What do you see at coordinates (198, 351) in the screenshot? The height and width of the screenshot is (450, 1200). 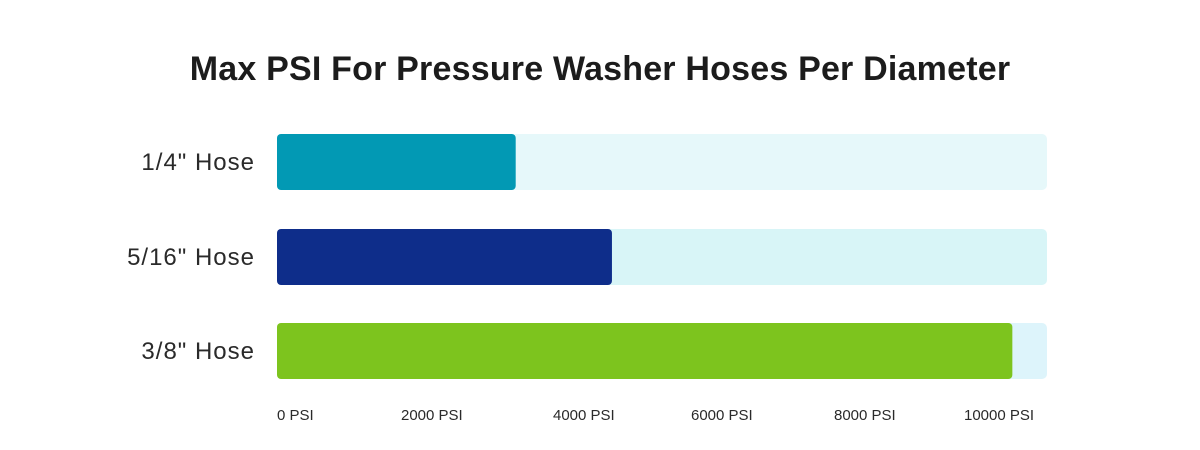 I see `category-label: 3/8" Hose` at bounding box center [198, 351].